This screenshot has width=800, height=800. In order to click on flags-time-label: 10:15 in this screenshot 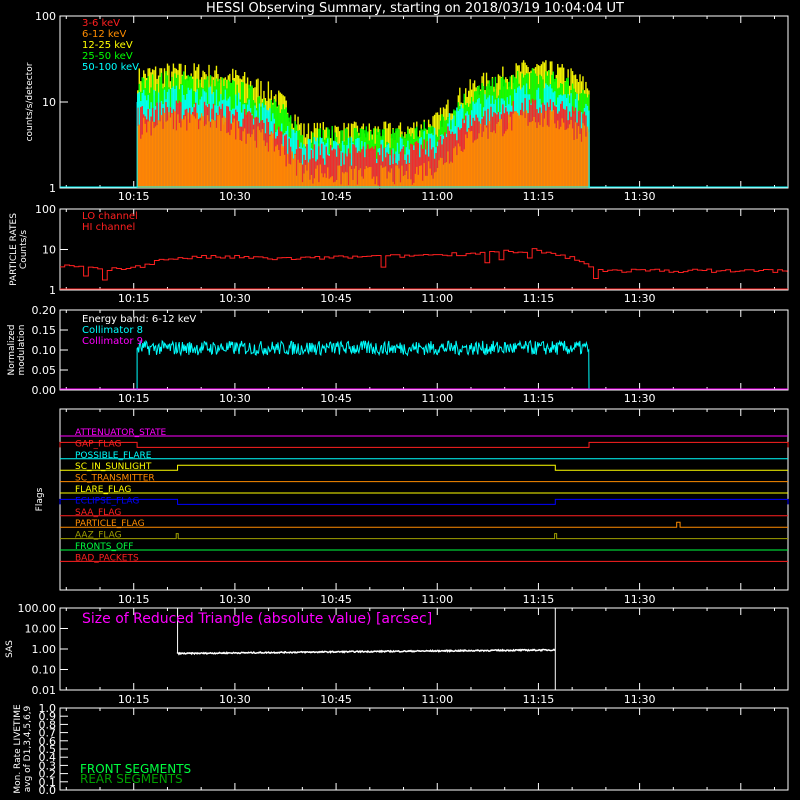, I will do `click(134, 599)`.